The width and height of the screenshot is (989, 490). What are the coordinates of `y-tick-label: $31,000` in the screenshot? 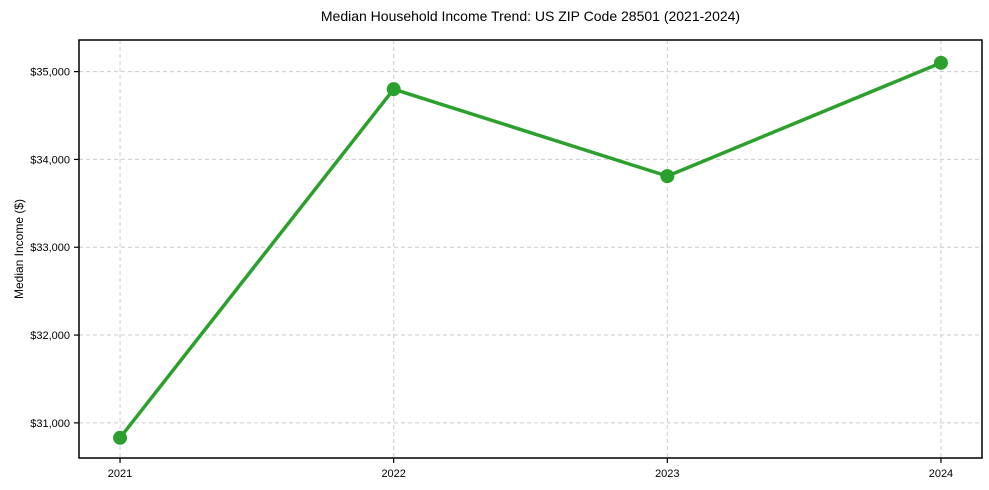 It's located at (50, 424).